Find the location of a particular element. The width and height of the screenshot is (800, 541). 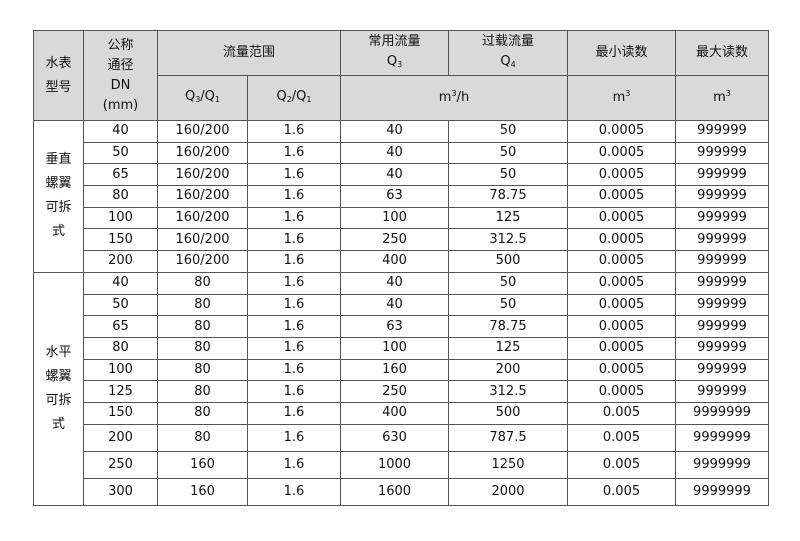

table-row: 150 80 1.6 400 500 0.005 9999999 is located at coordinates (401, 413).